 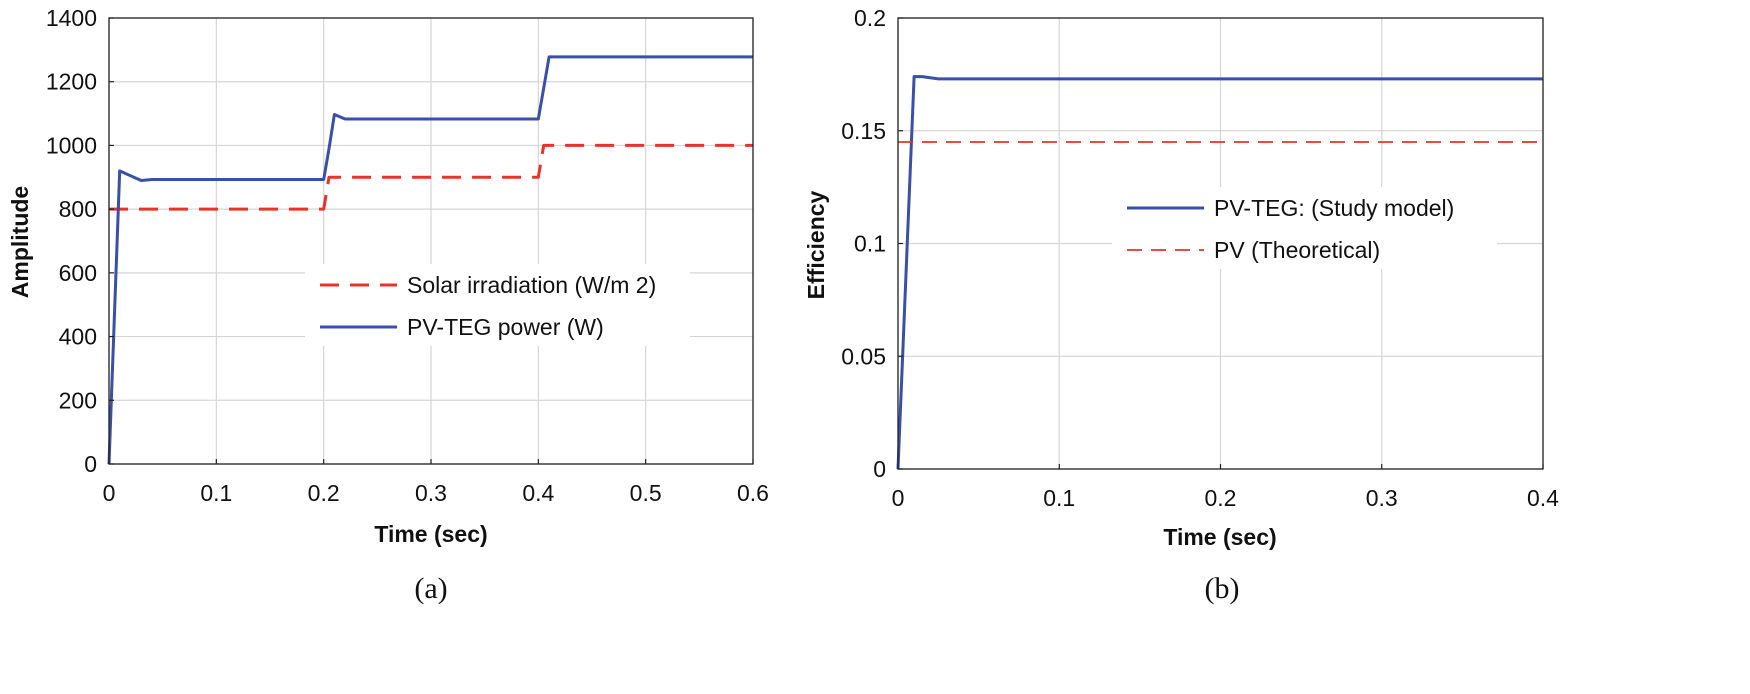 I want to click on legend-label-pv-teg-study-model: PV-TEG: (Study model), so click(x=1334, y=208).